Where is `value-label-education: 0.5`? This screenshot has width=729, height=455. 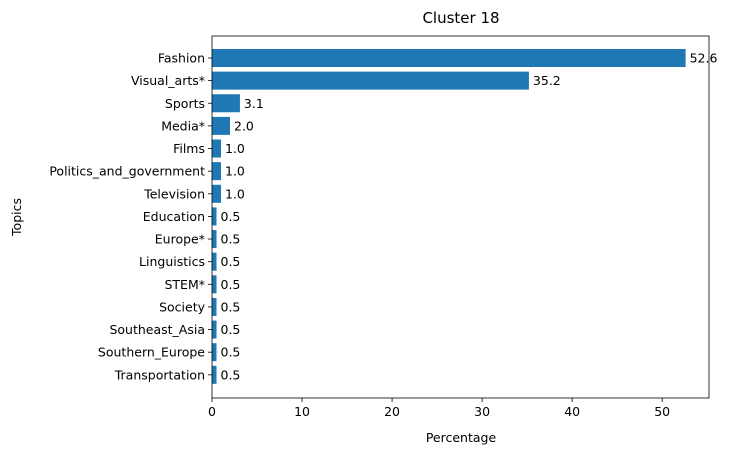 value-label-education: 0.5 is located at coordinates (231, 216).